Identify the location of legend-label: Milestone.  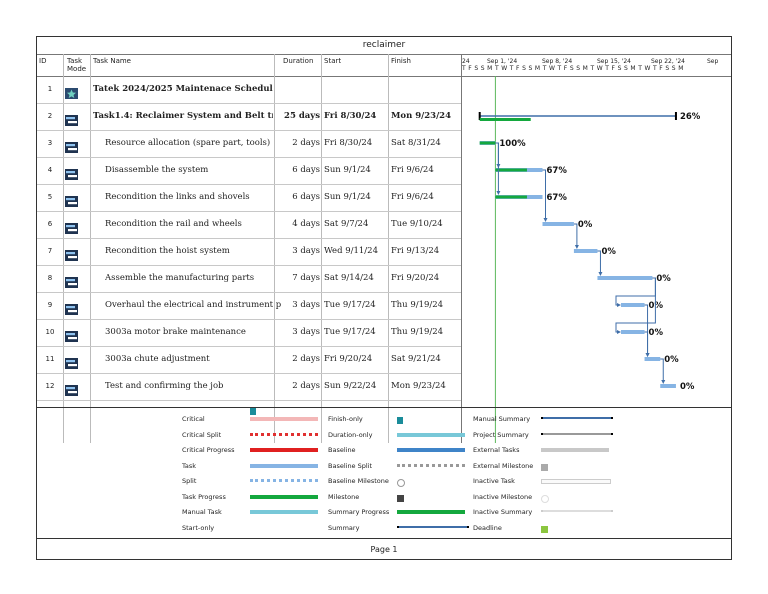
(344, 496).